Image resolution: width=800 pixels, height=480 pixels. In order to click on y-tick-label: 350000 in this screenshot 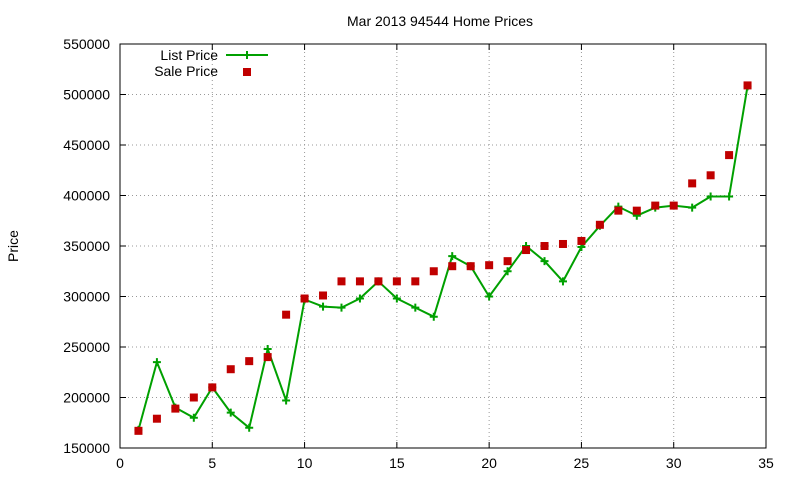, I will do `click(86, 246)`.